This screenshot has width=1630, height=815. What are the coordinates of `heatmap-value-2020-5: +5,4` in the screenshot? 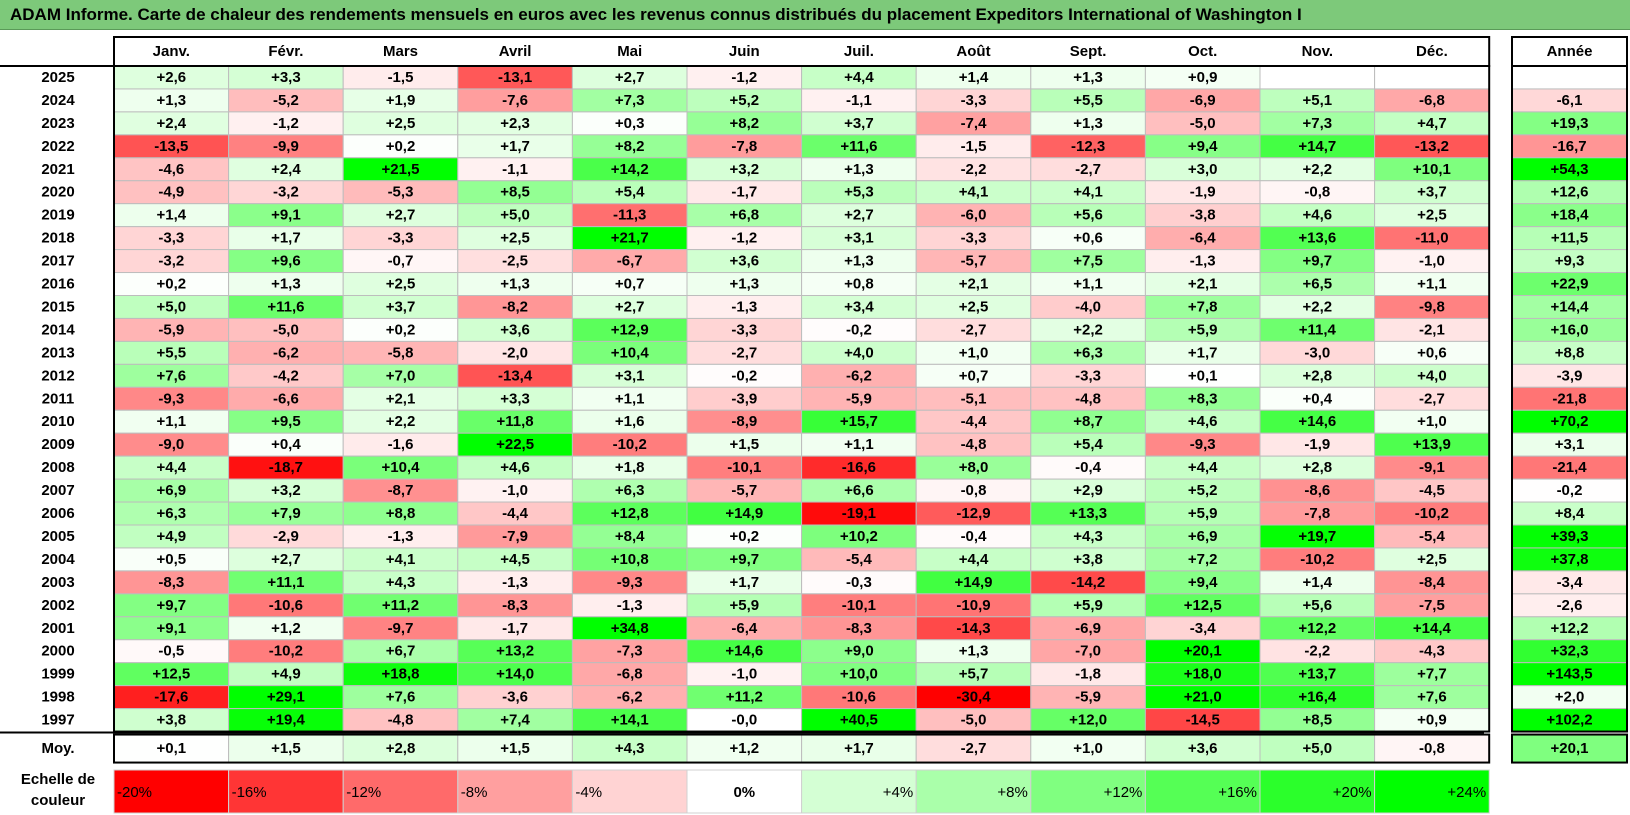 It's located at (630, 192).